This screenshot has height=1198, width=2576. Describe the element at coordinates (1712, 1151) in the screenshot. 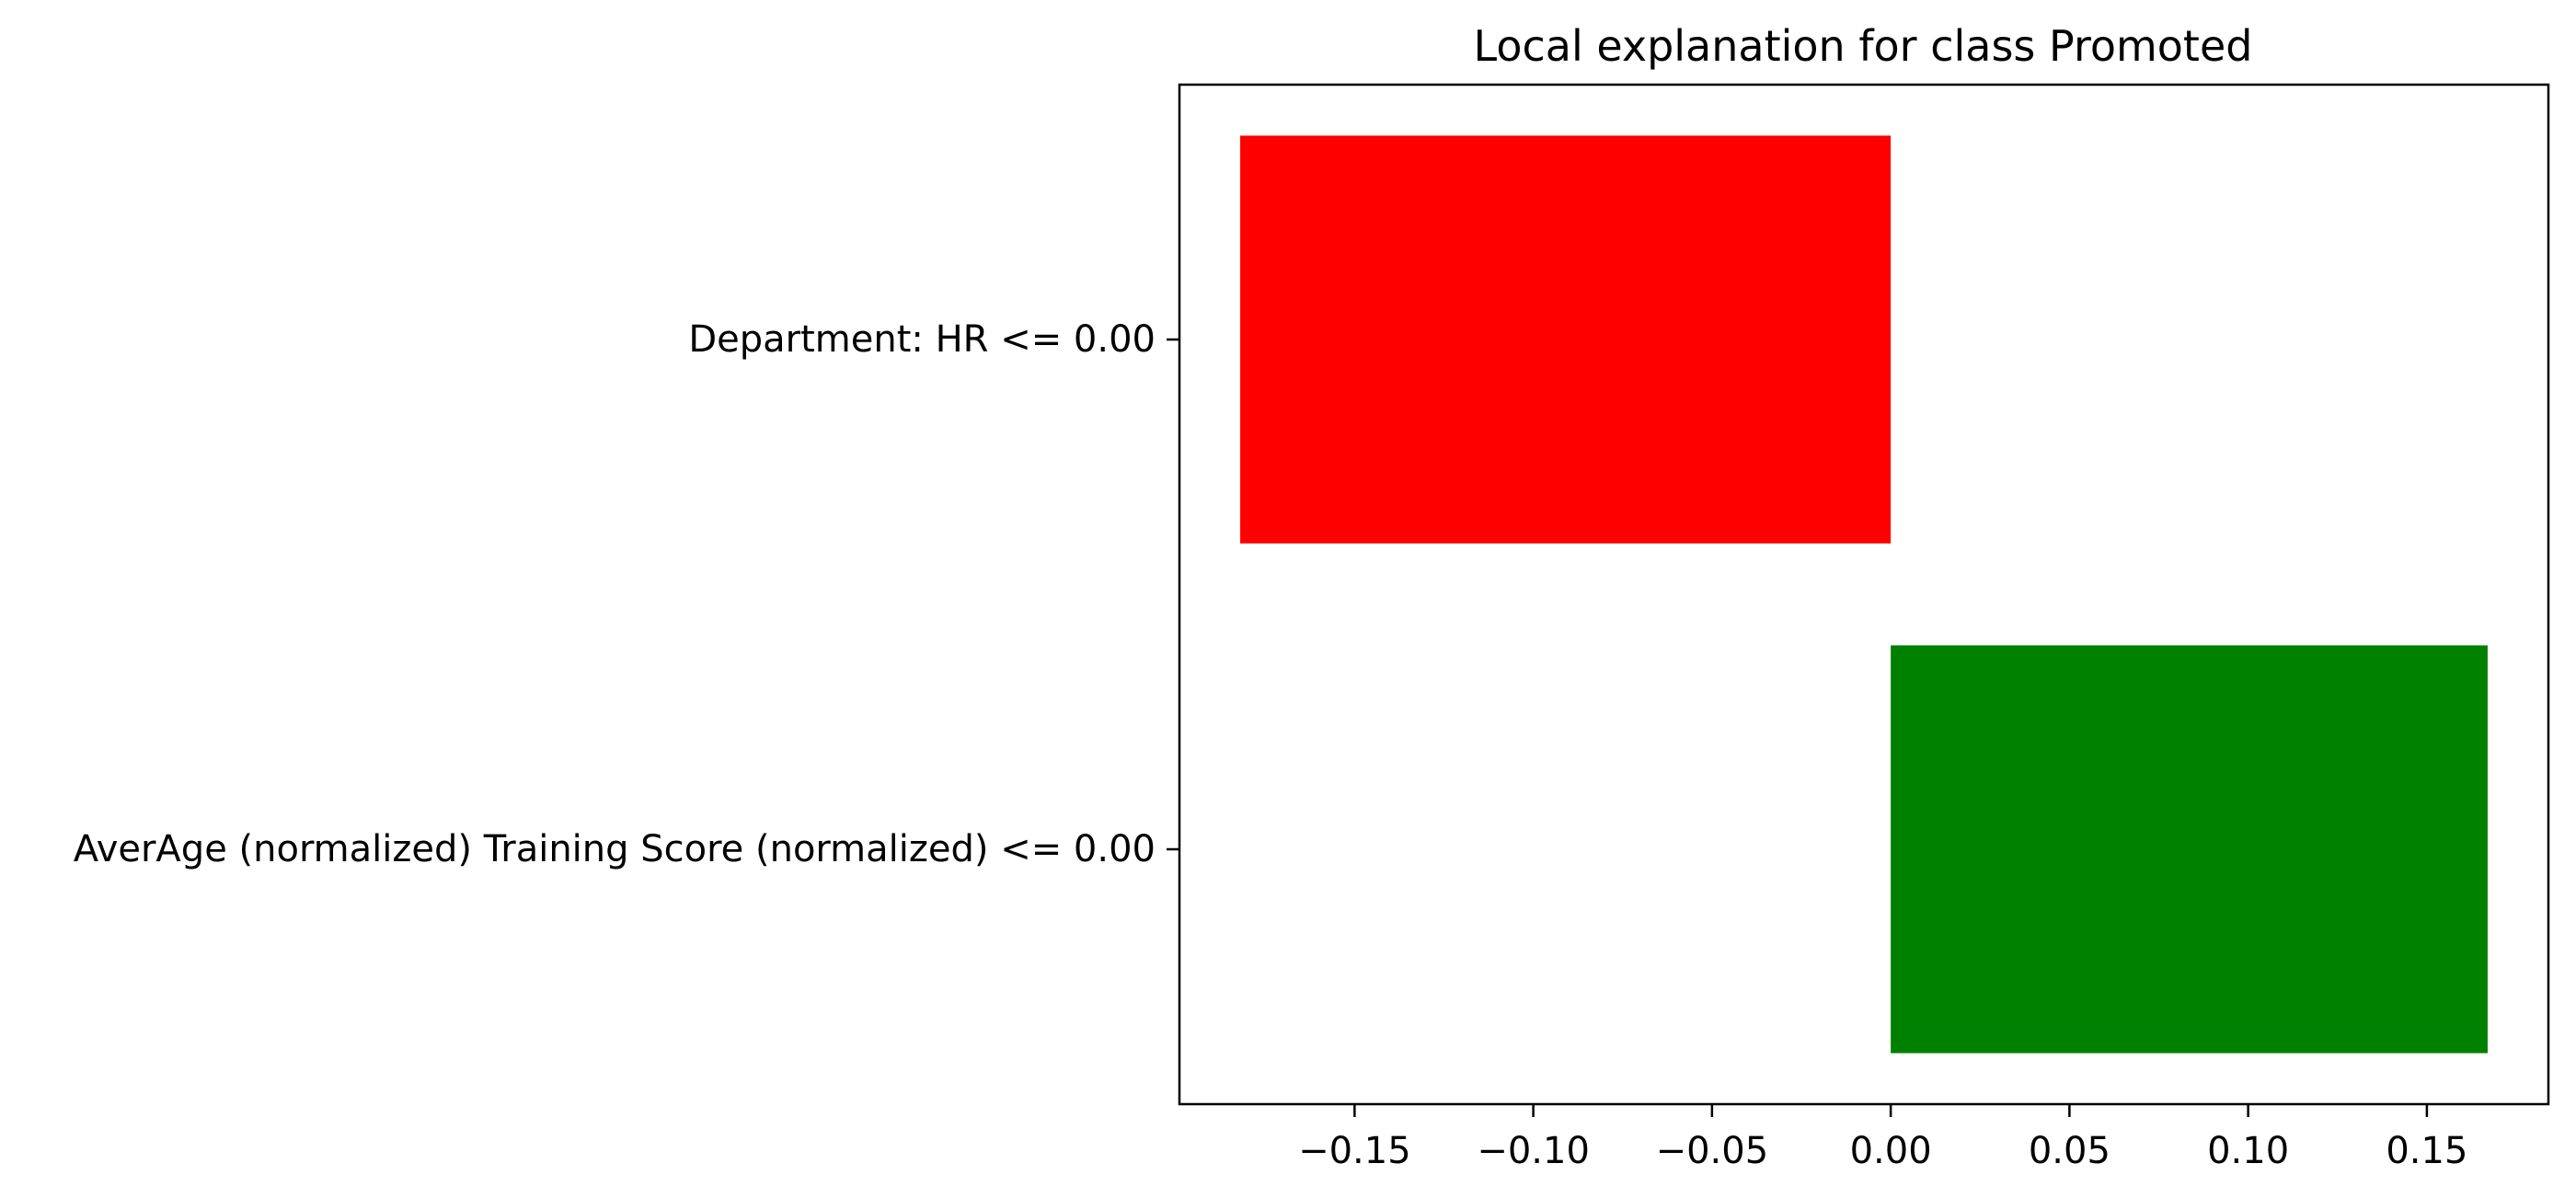

I see `x-tick-label-2: −0.05` at that location.